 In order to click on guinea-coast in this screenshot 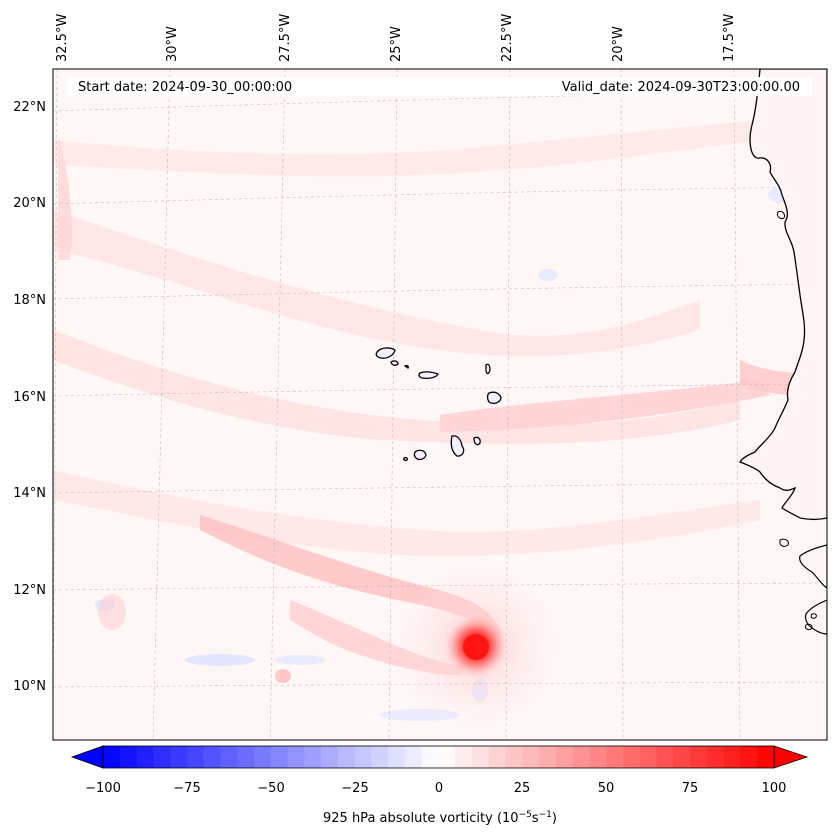, I will do `click(813, 566)`.